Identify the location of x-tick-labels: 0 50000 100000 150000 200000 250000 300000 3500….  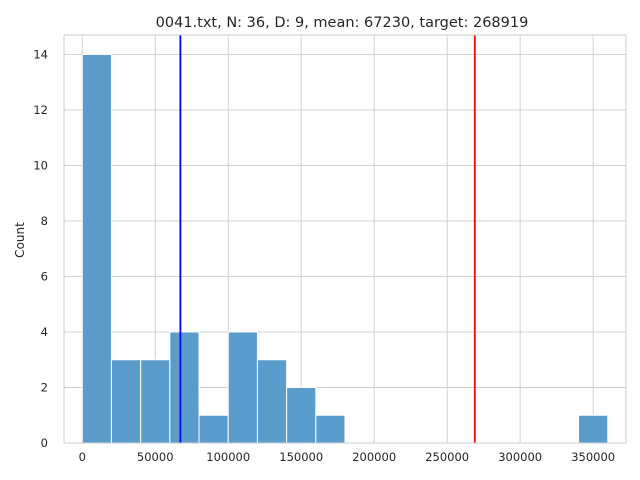
(347, 457).